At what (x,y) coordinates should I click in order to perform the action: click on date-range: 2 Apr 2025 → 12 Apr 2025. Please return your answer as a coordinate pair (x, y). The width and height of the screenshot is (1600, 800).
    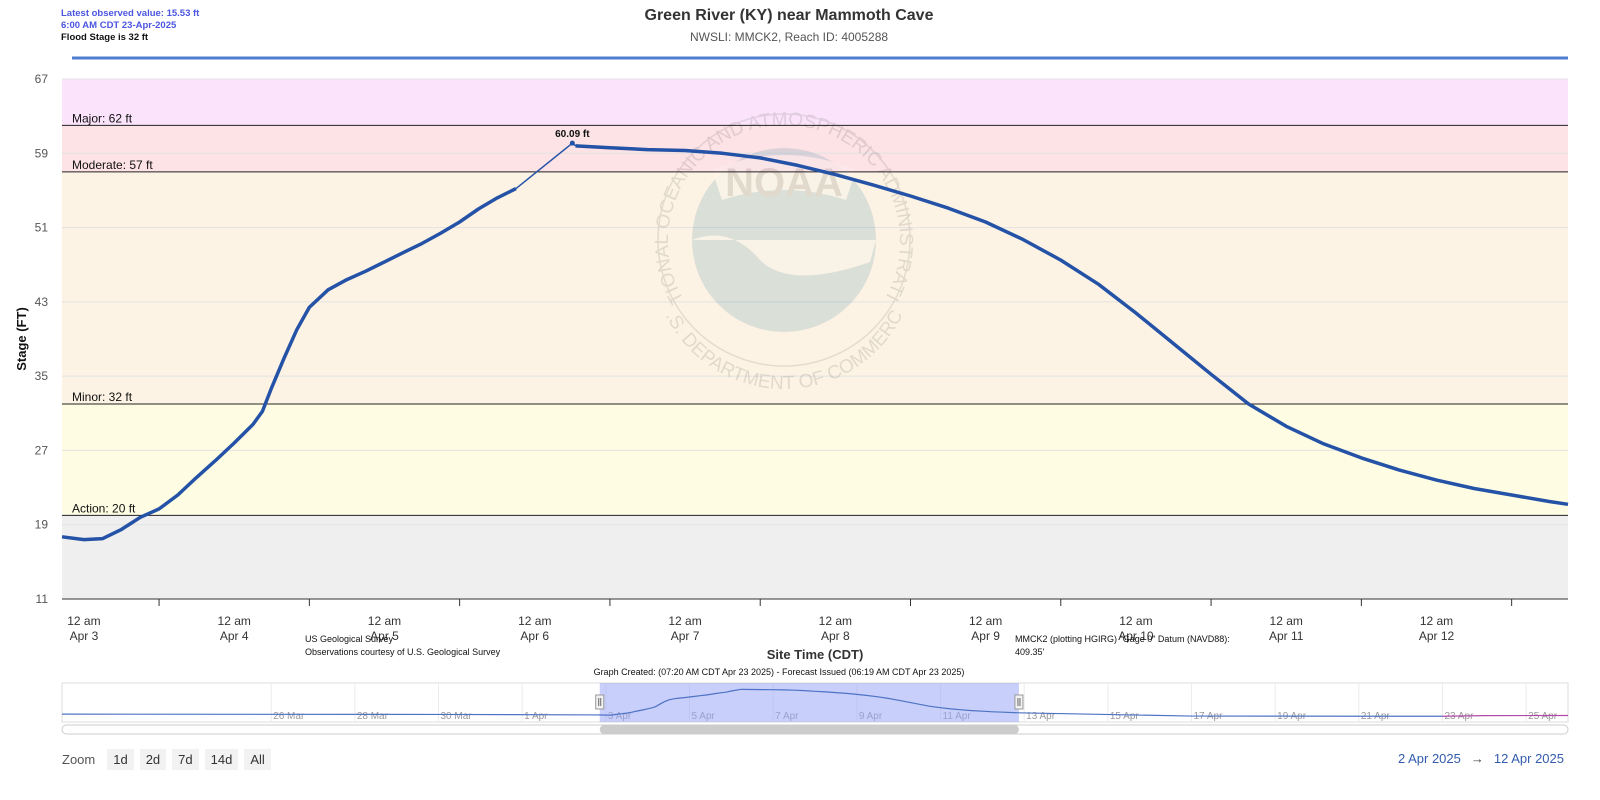
    Looking at the image, I should click on (1481, 758).